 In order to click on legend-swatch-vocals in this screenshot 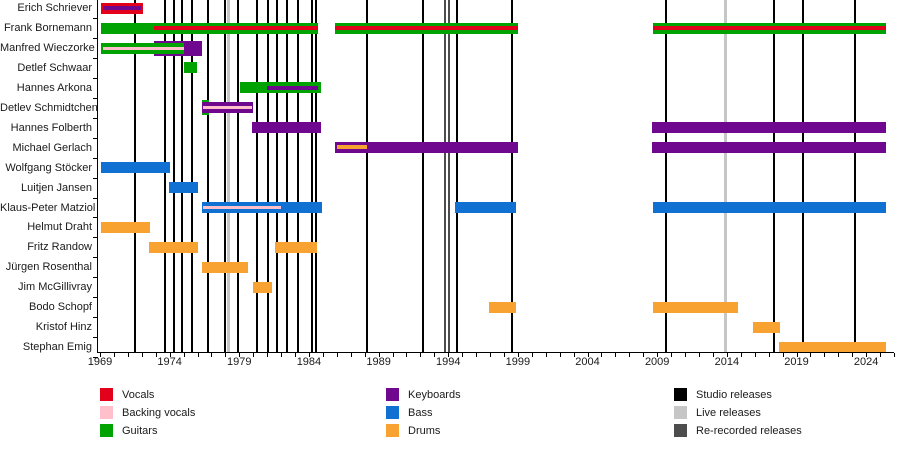, I will do `click(106, 394)`.